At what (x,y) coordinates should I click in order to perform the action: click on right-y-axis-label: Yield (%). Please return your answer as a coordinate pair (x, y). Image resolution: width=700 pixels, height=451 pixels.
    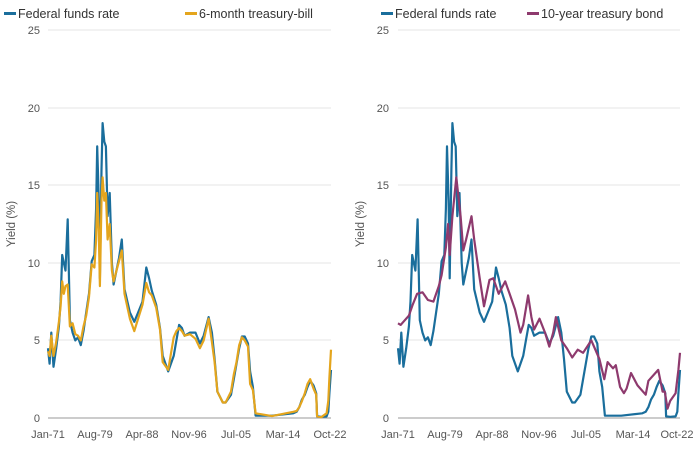
    Looking at the image, I should click on (361, 224).